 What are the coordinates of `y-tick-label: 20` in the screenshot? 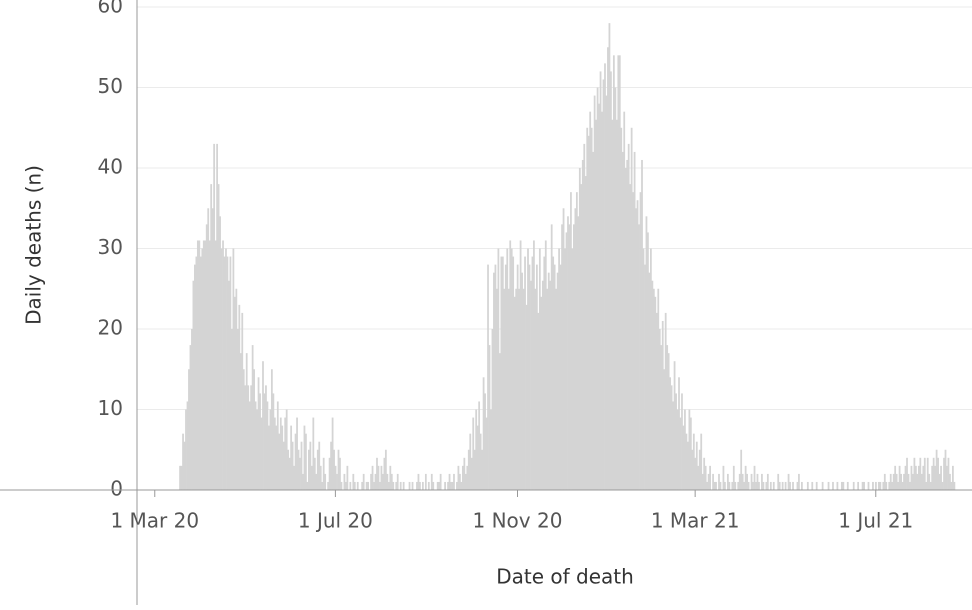 It's located at (110, 328).